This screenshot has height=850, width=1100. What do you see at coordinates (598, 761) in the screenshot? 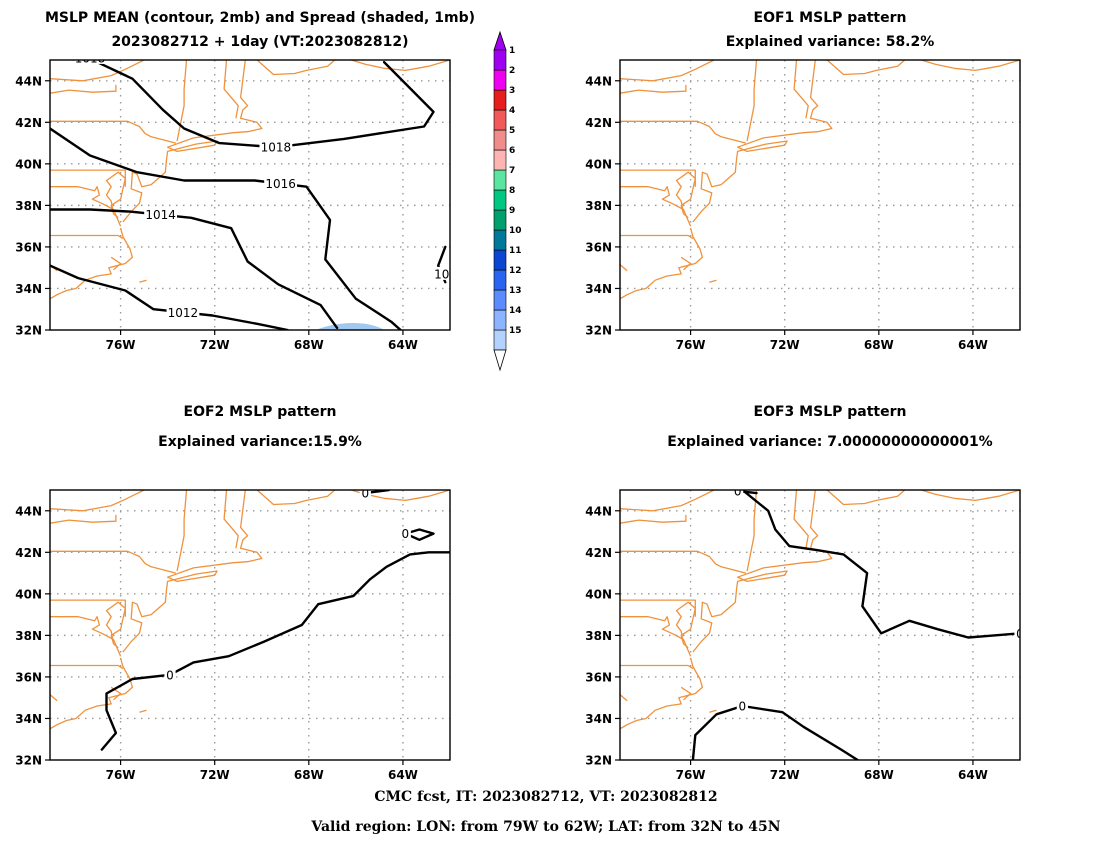
I see `y-tick-label: 32N` at bounding box center [598, 761].